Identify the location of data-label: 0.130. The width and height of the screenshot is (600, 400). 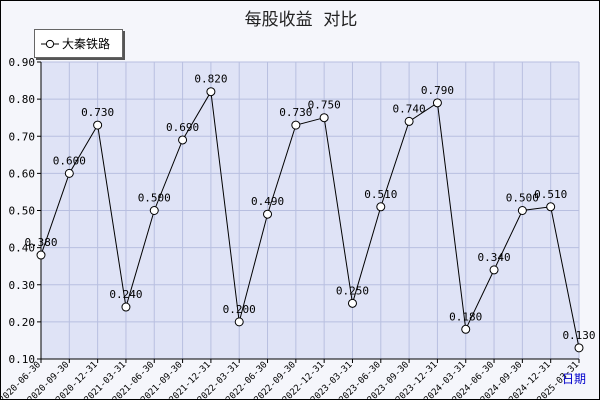
(578, 335).